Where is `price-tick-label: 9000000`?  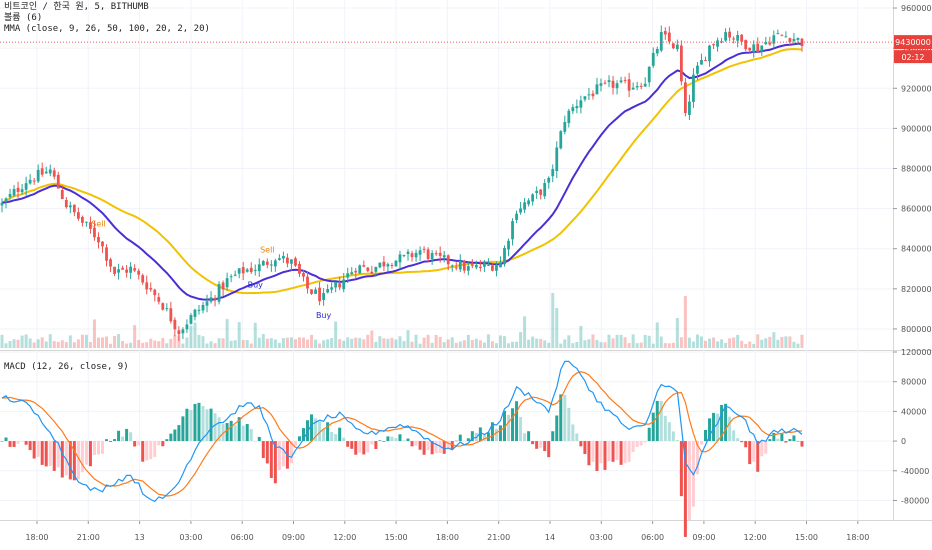 price-tick-label: 9000000 is located at coordinates (916, 128).